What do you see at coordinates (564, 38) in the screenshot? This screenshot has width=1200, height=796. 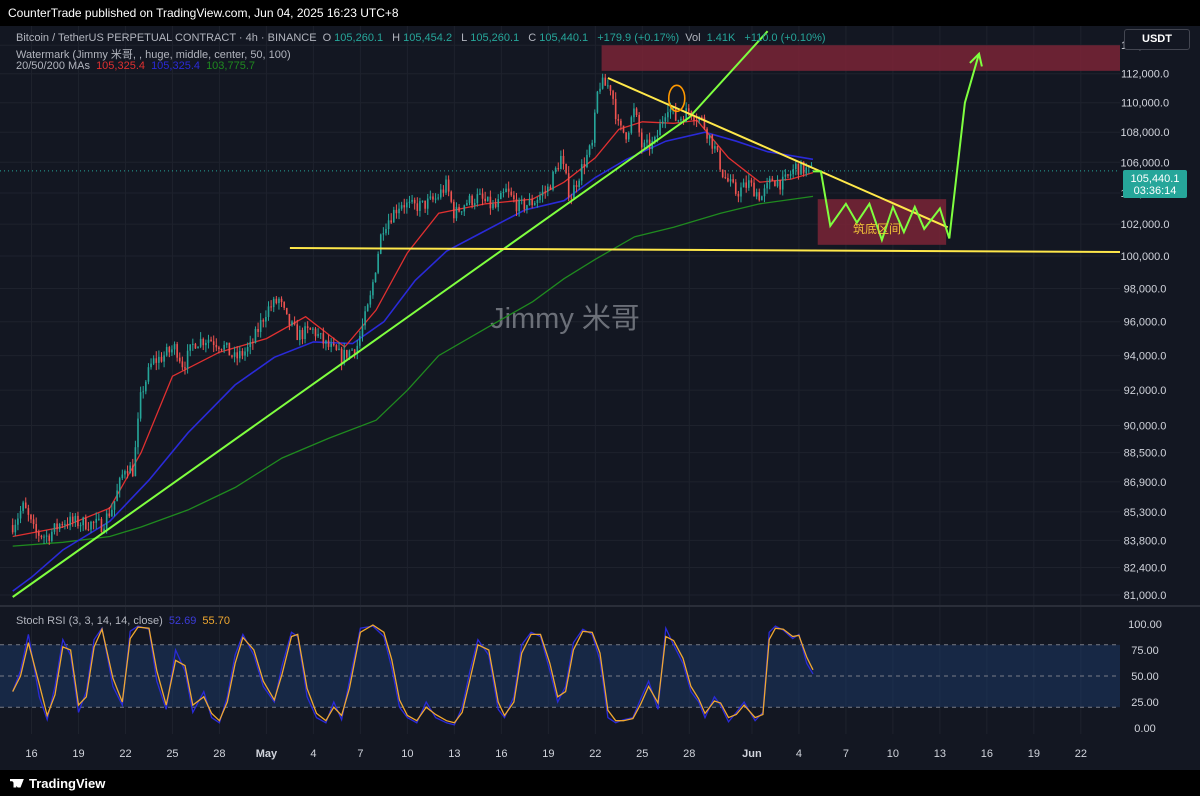 I see `close-number: 105,440.1` at bounding box center [564, 38].